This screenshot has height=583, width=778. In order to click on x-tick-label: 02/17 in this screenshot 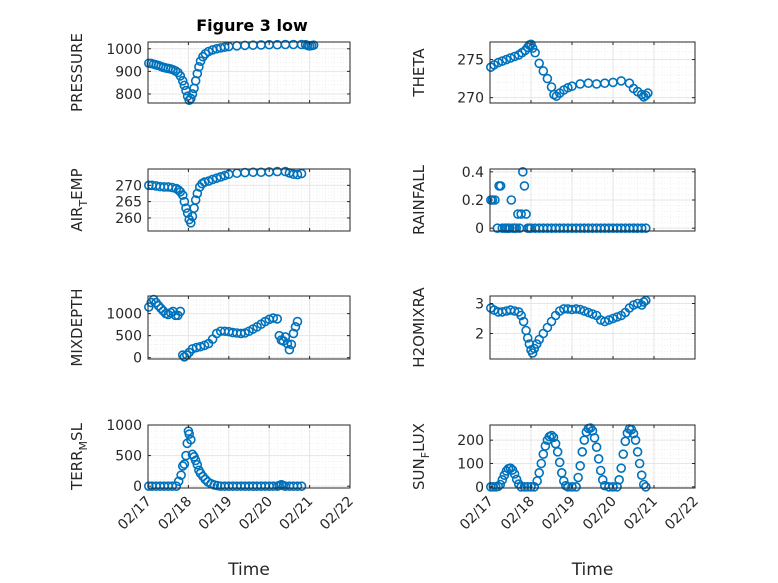, I will do `click(477, 514)`.